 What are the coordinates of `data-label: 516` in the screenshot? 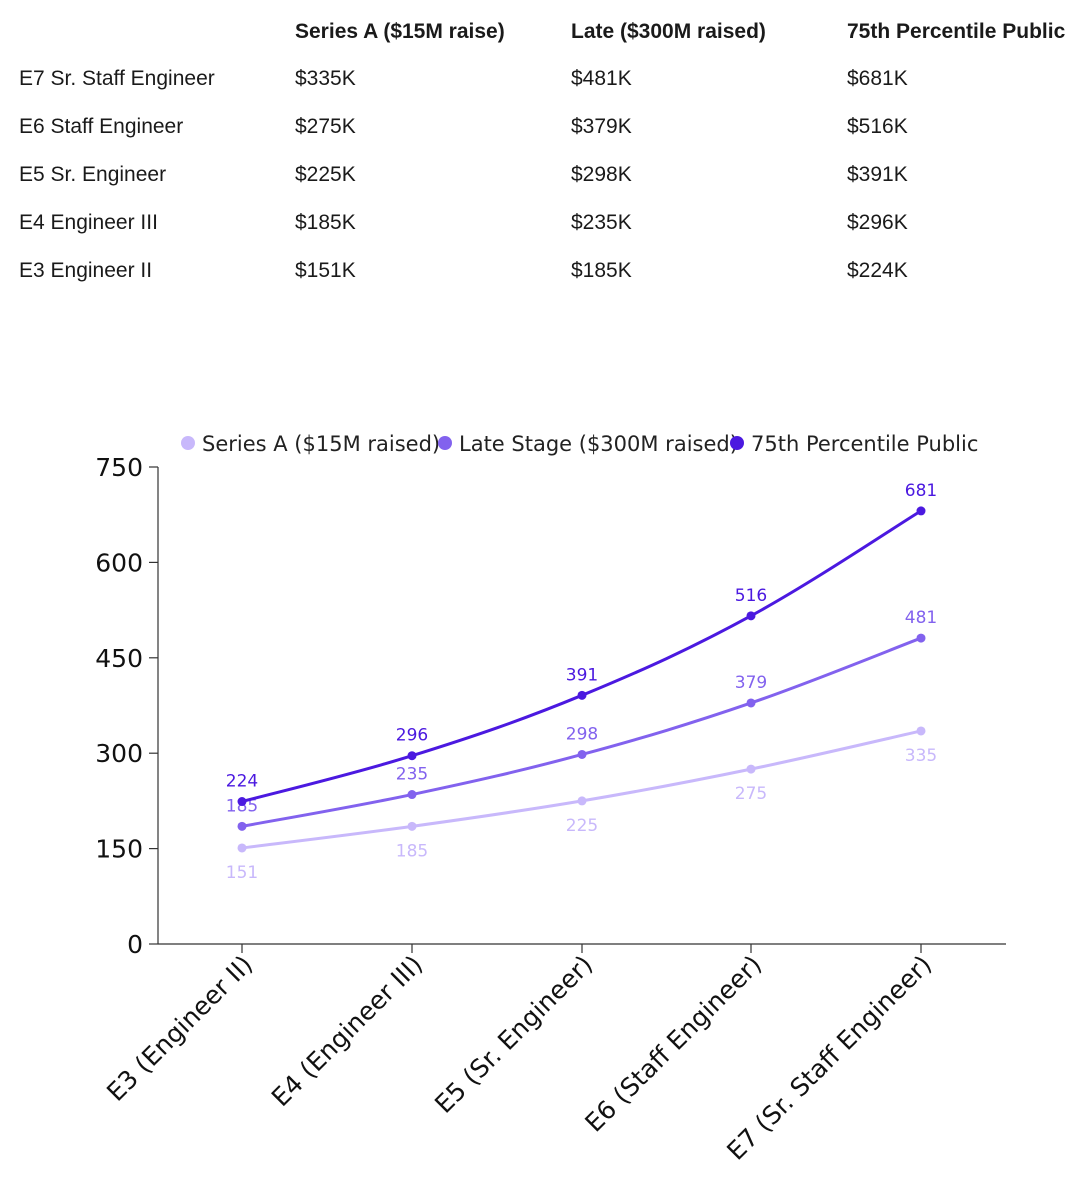 It's located at (751, 596).